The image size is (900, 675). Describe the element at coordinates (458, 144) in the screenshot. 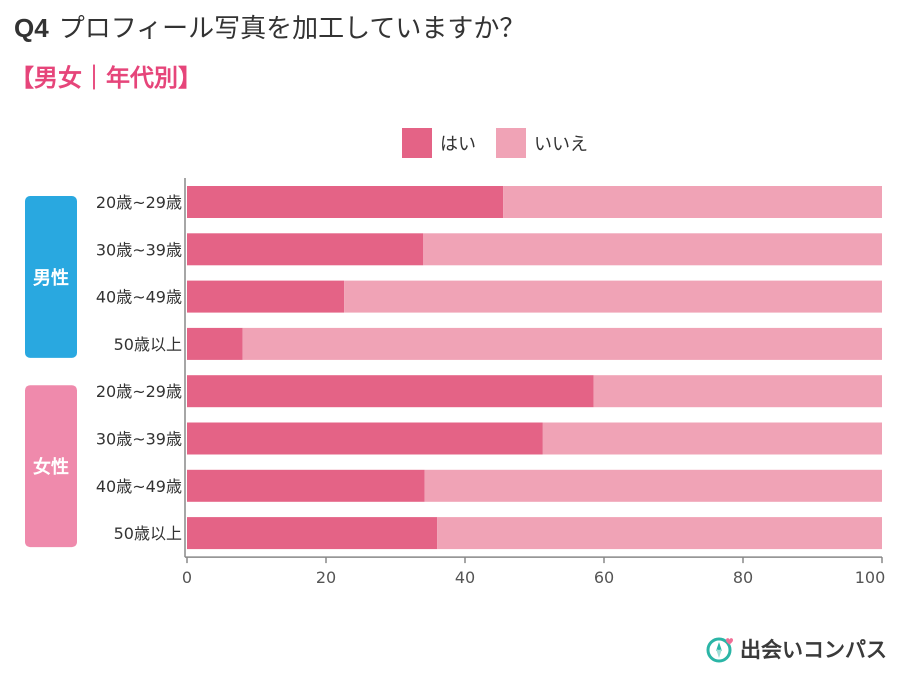

I see `legend-label-yes: はい` at that location.